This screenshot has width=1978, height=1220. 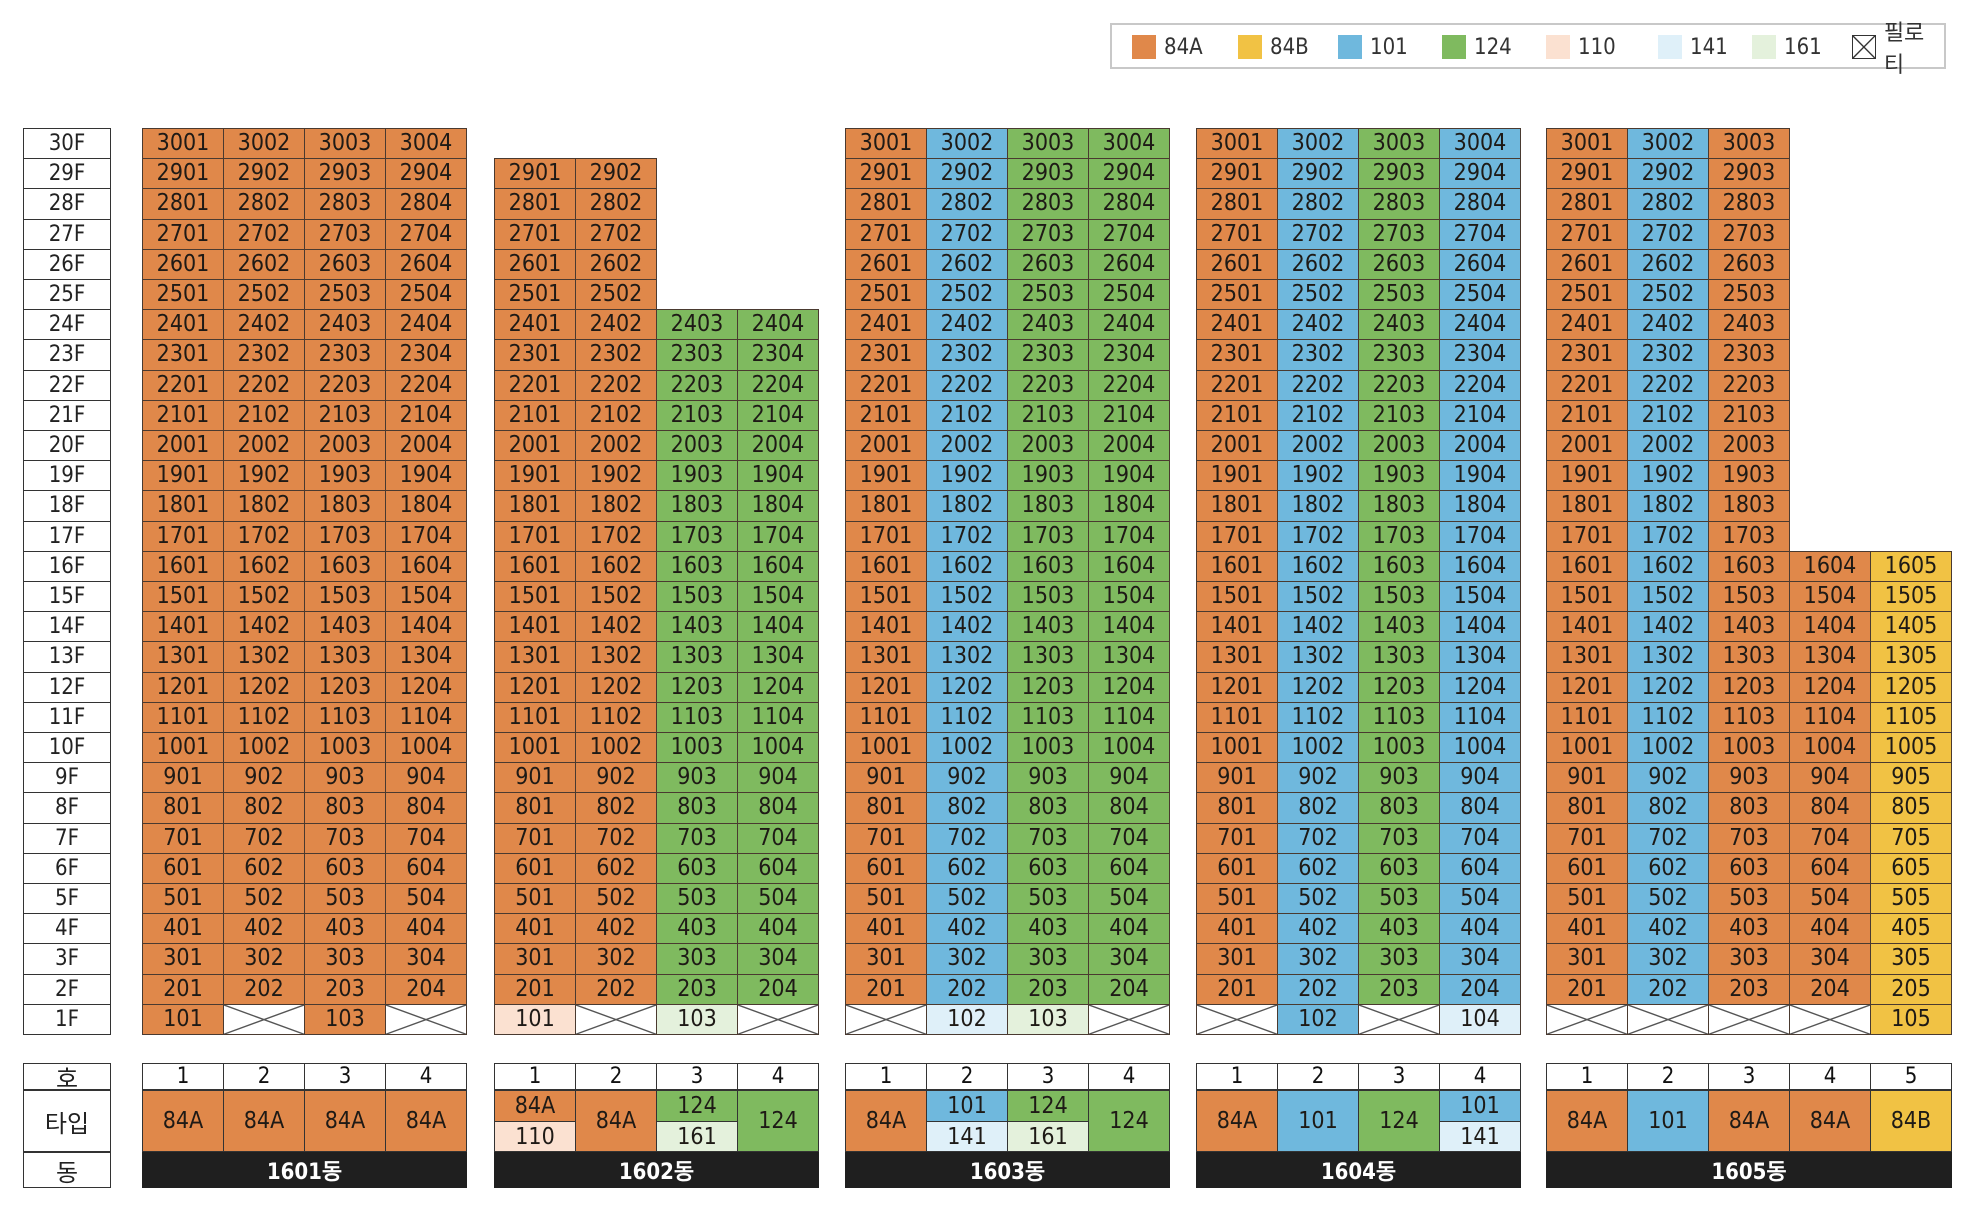 What do you see at coordinates (1480, 234) in the screenshot?
I see `unit-cell: 2704` at bounding box center [1480, 234].